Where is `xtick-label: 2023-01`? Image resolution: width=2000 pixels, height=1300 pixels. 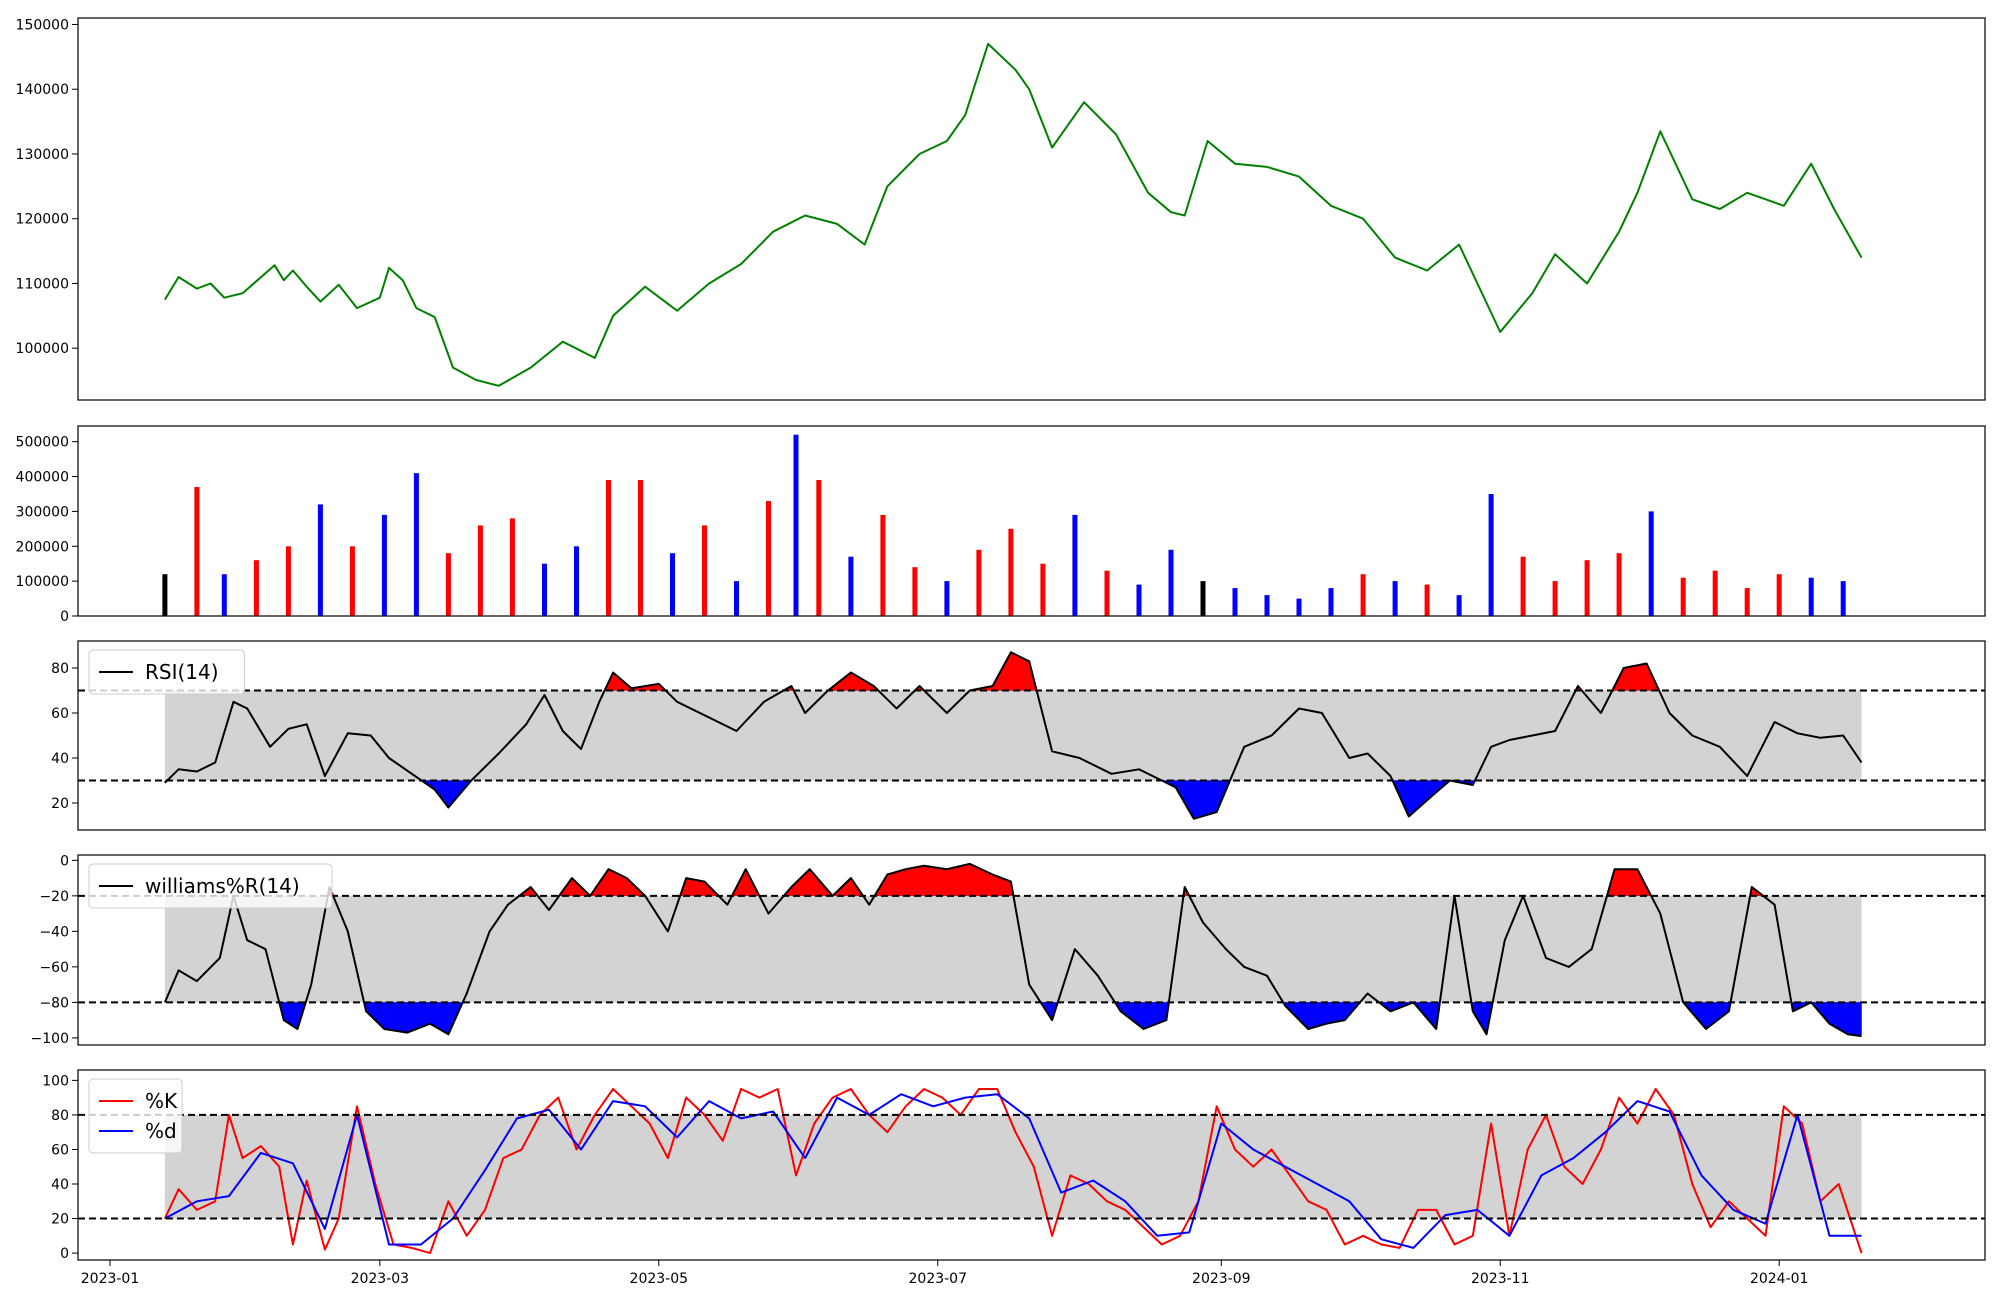
xtick-label: 2023-01 is located at coordinates (110, 1279).